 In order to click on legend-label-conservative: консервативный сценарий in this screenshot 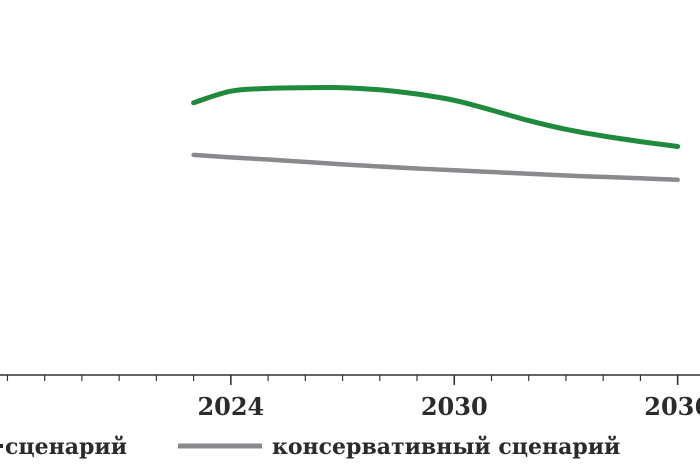, I will do `click(446, 447)`.